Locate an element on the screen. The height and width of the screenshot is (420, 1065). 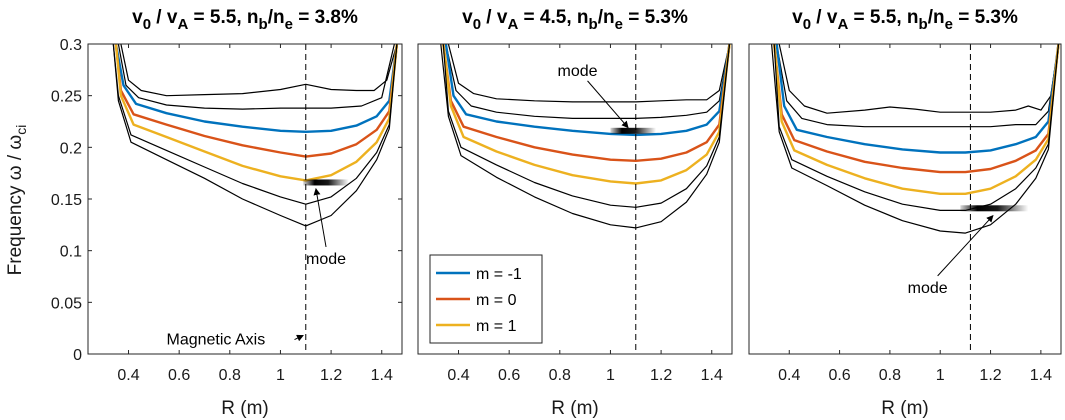
legend-label: m = -1 is located at coordinates (499, 274).